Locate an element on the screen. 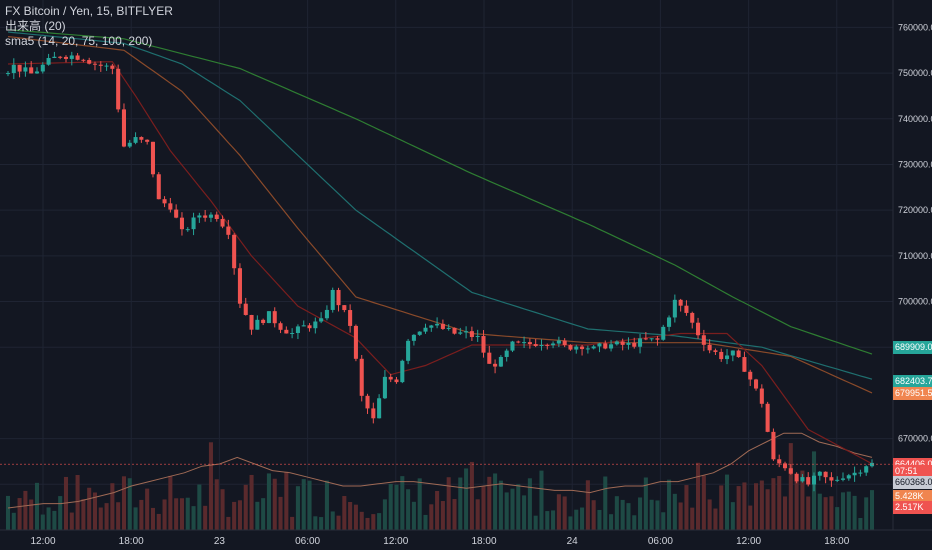 This screenshot has width=932, height=550. price-tick-label: 670000.00 is located at coordinates (915, 439).